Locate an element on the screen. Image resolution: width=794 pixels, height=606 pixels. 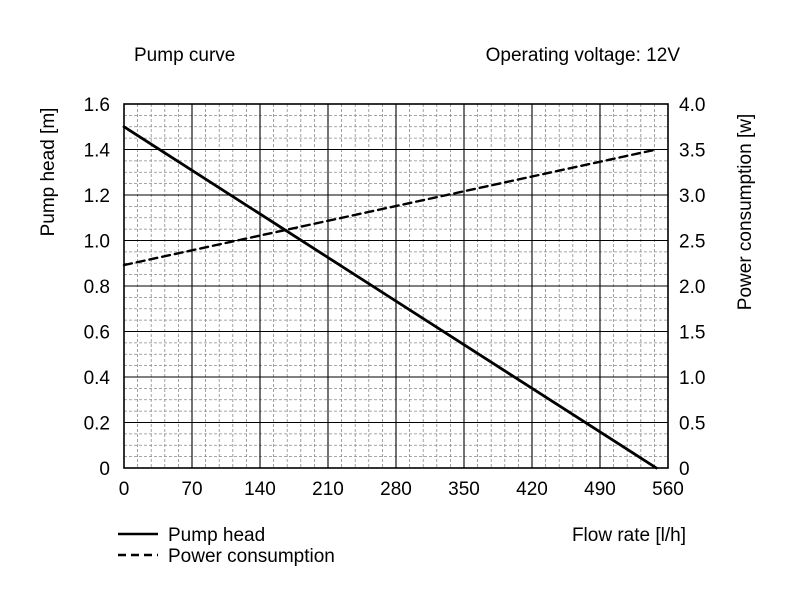
y2-tick-label: 2.5 is located at coordinates (692, 242).